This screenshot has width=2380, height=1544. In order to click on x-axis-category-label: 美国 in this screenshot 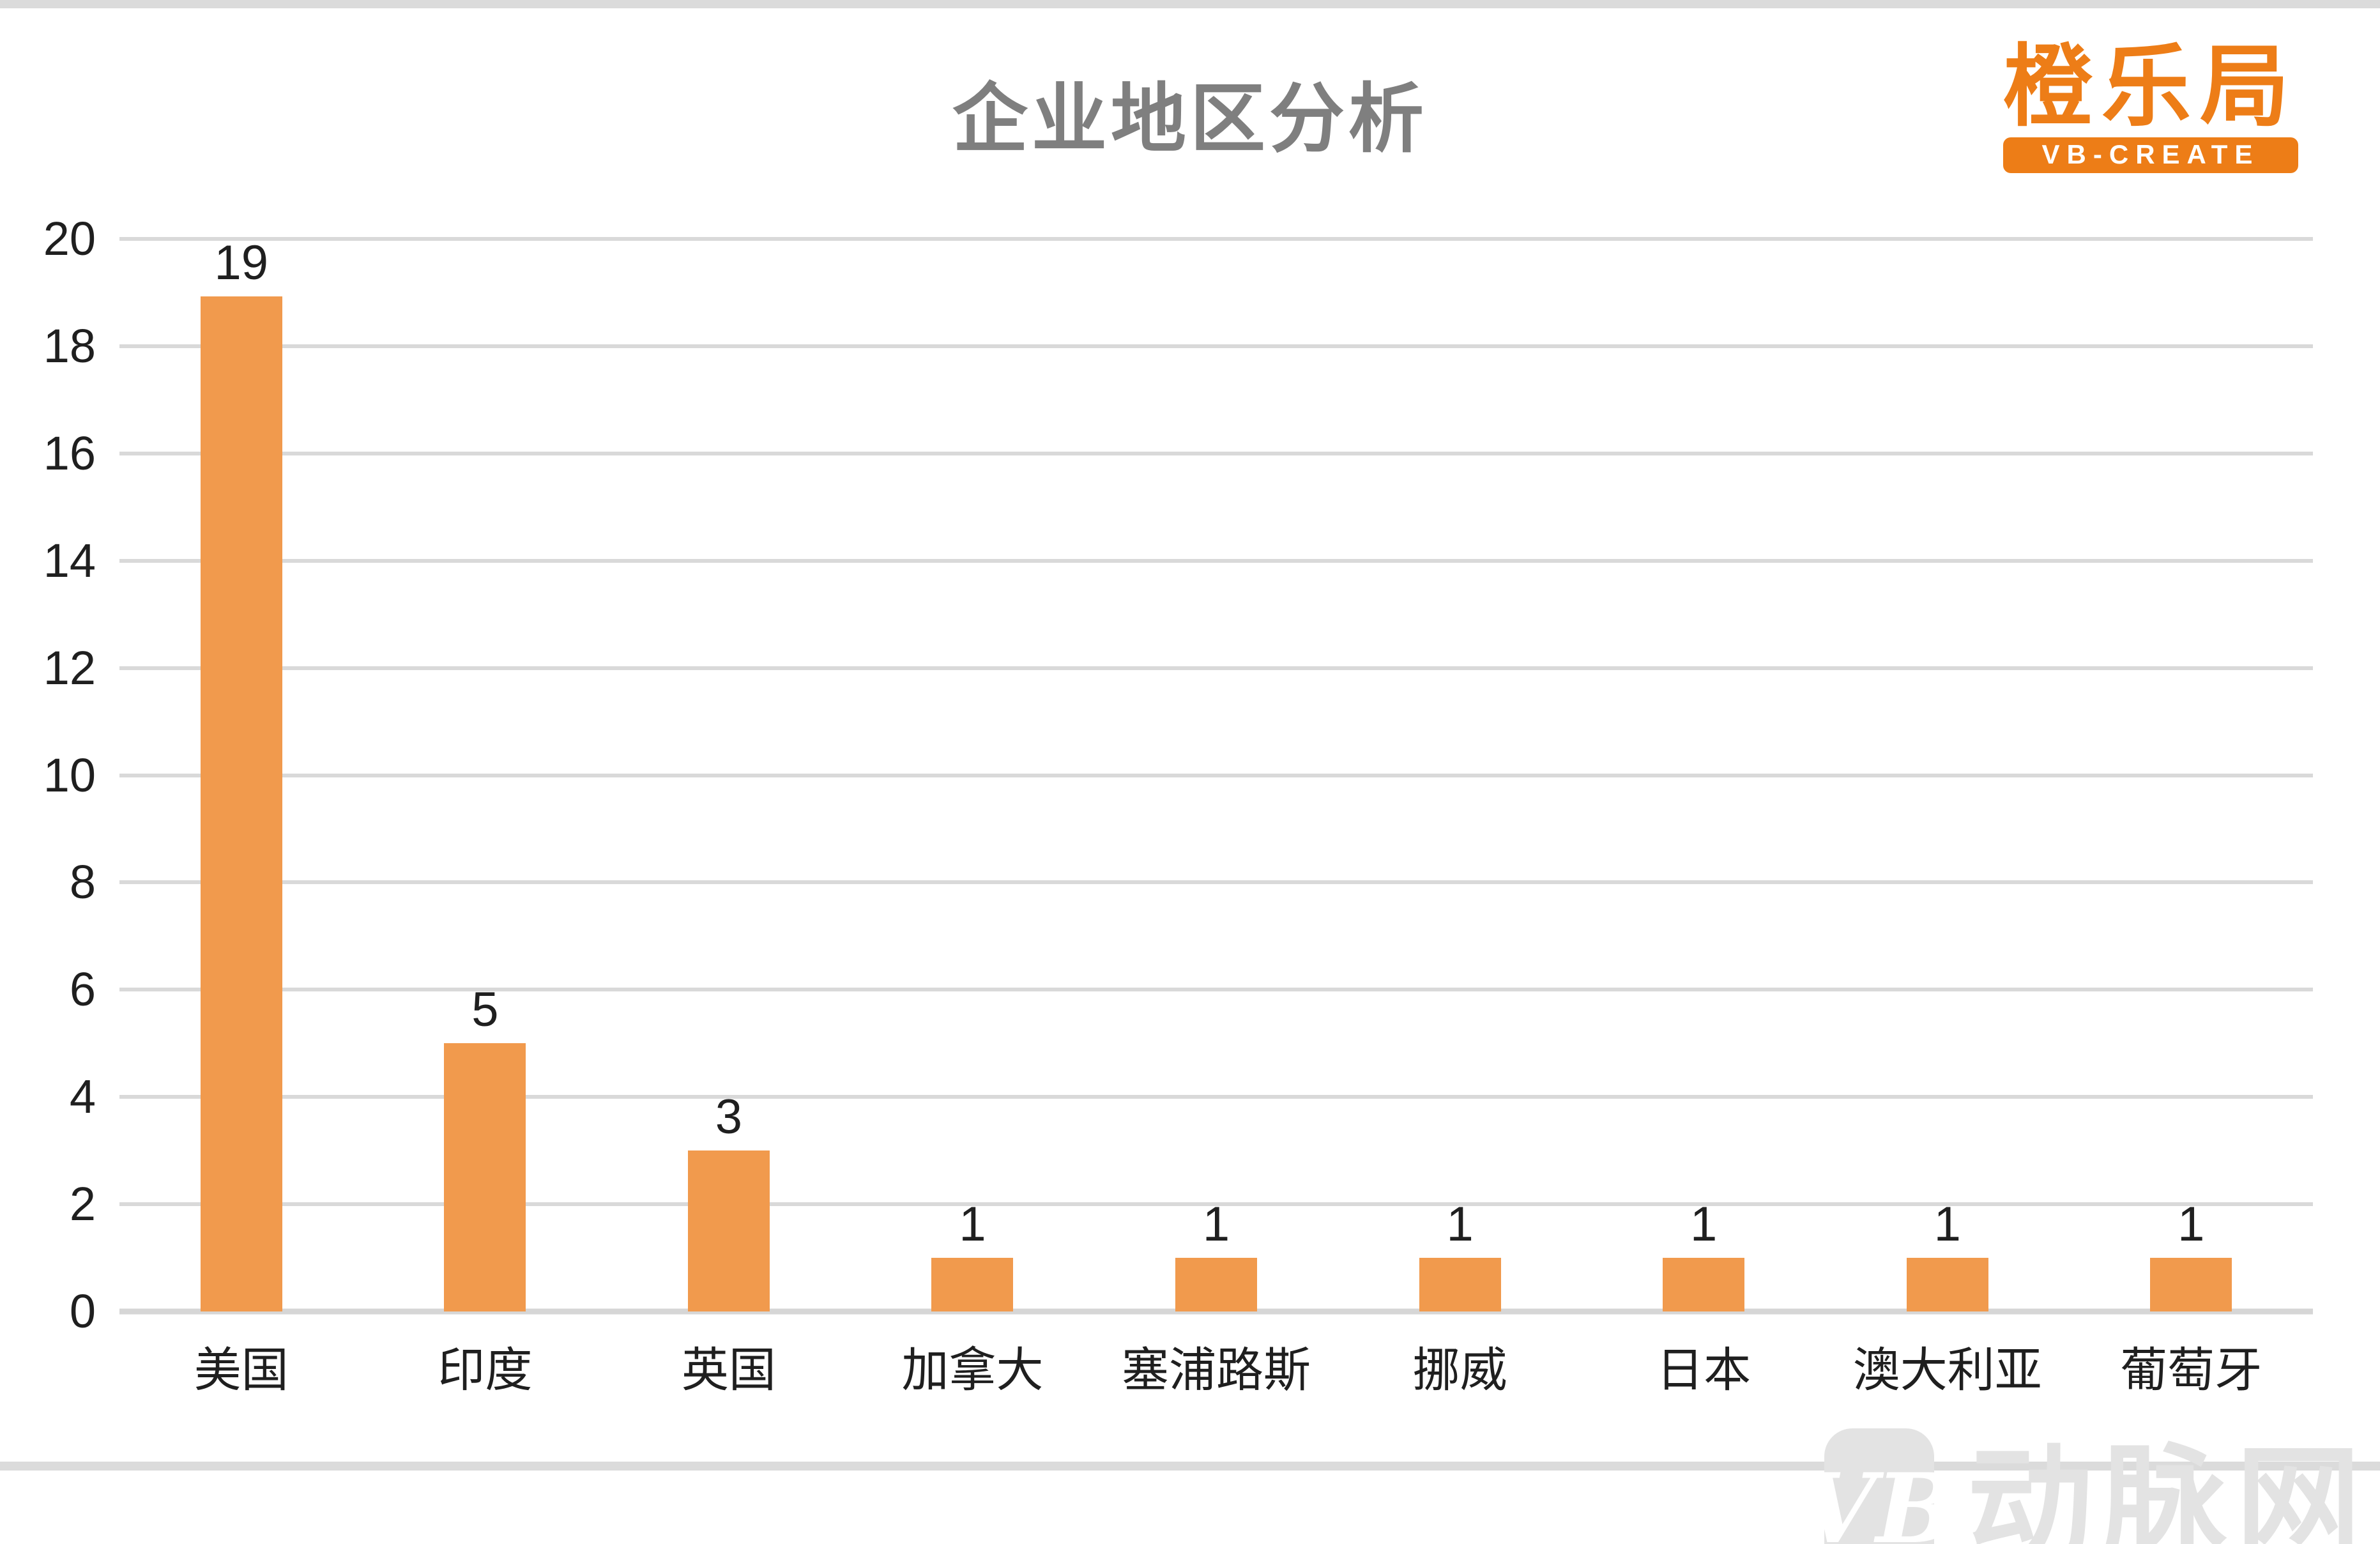, I will do `click(241, 1370)`.